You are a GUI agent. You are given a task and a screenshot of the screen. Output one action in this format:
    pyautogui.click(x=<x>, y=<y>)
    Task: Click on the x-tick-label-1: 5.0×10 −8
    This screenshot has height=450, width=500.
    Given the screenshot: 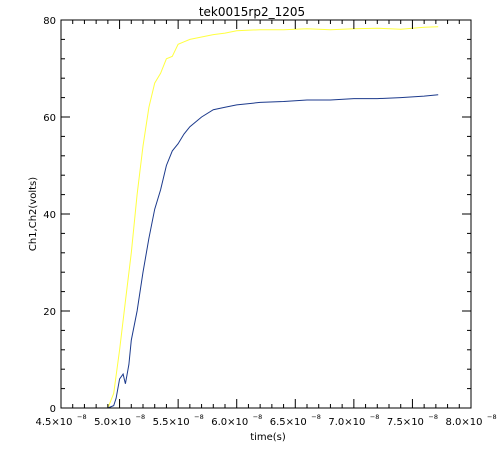 What is the action you would take?
    pyautogui.click(x=119, y=420)
    